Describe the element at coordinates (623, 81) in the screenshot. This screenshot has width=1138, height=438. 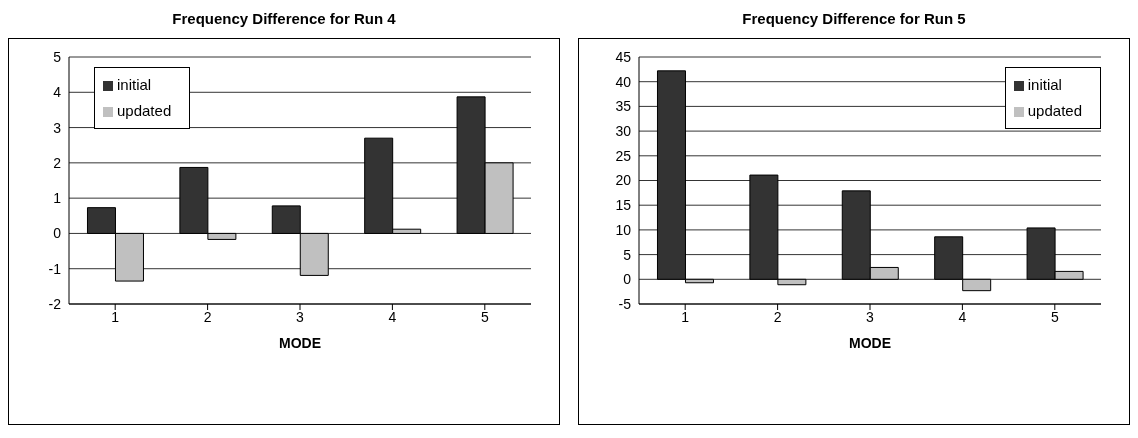
I see `y-tick-label: 40` at that location.